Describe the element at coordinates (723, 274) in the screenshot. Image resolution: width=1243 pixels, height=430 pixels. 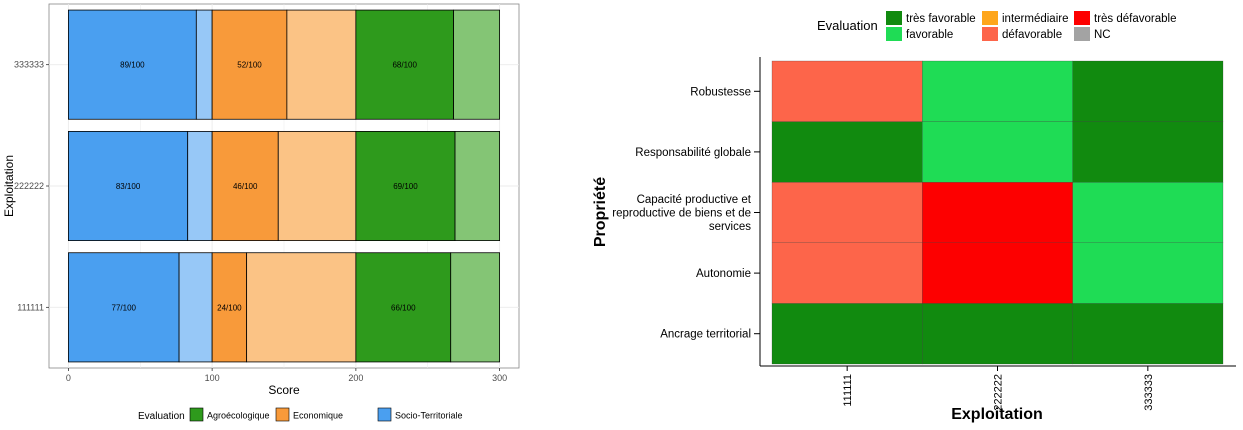
I see `heatmap-y-tick-label: Autonomie` at that location.